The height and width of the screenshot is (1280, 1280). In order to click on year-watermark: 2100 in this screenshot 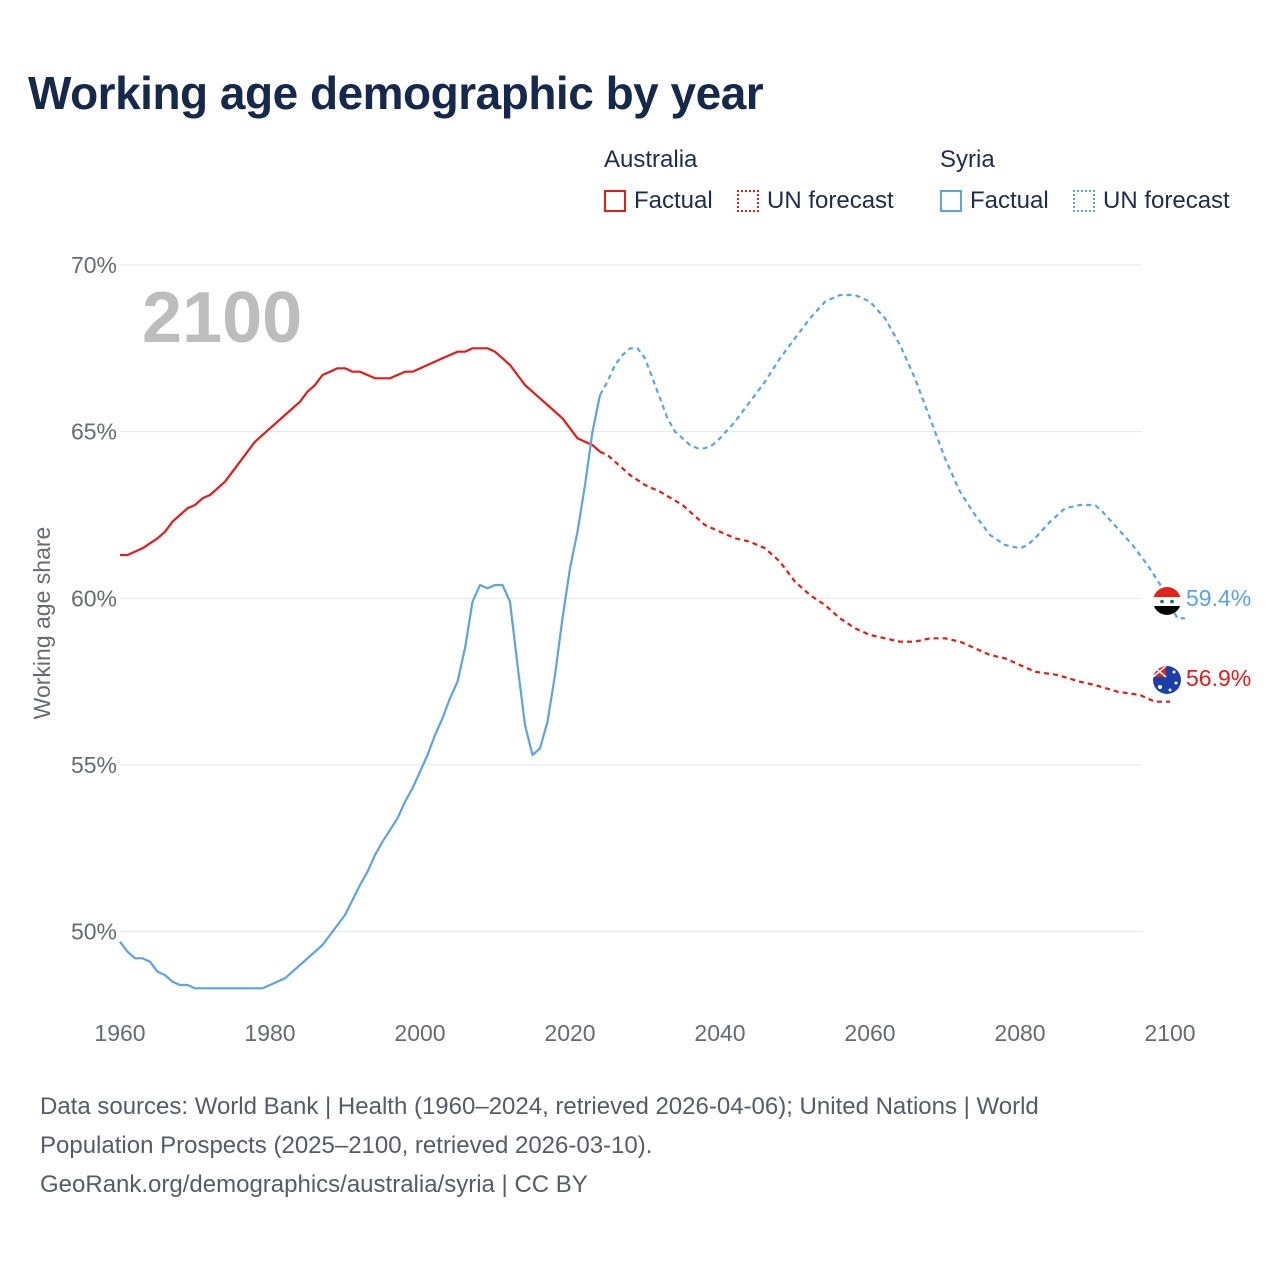, I will do `click(222, 318)`.